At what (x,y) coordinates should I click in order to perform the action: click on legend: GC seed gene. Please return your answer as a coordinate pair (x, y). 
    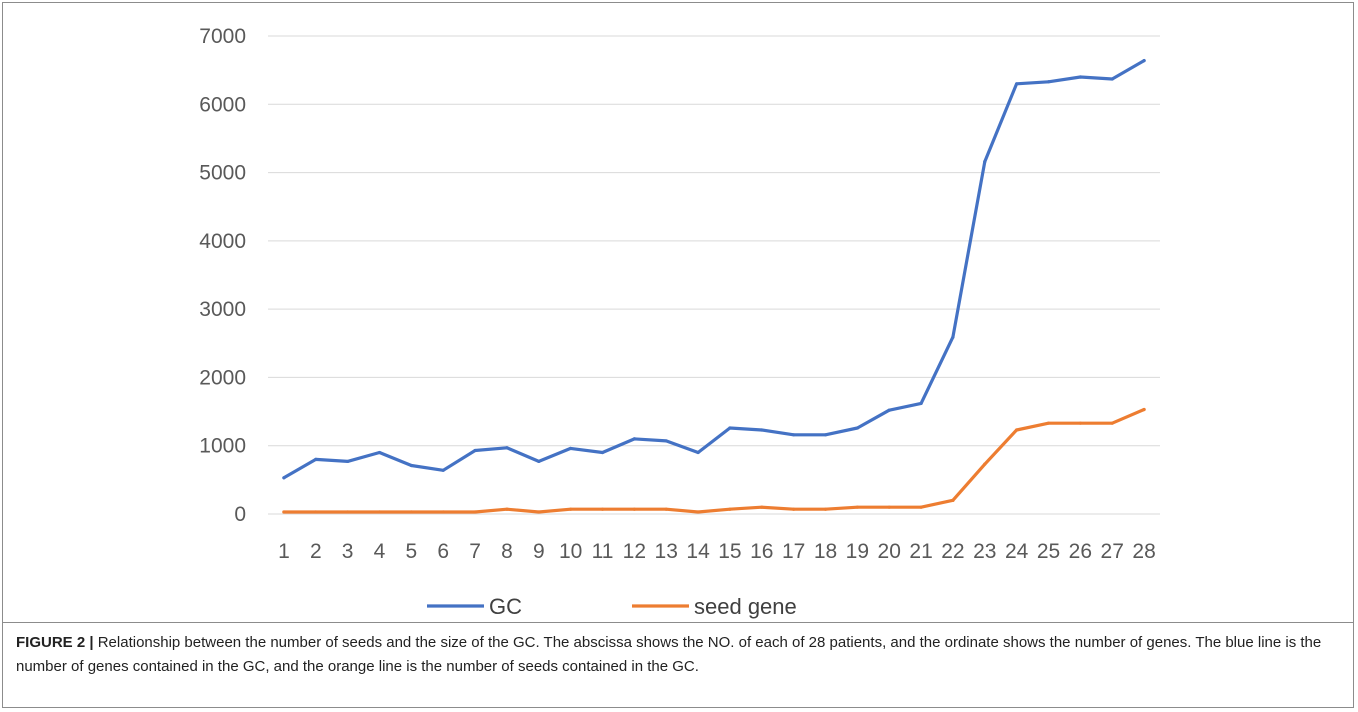
    Looking at the image, I should click on (612, 606).